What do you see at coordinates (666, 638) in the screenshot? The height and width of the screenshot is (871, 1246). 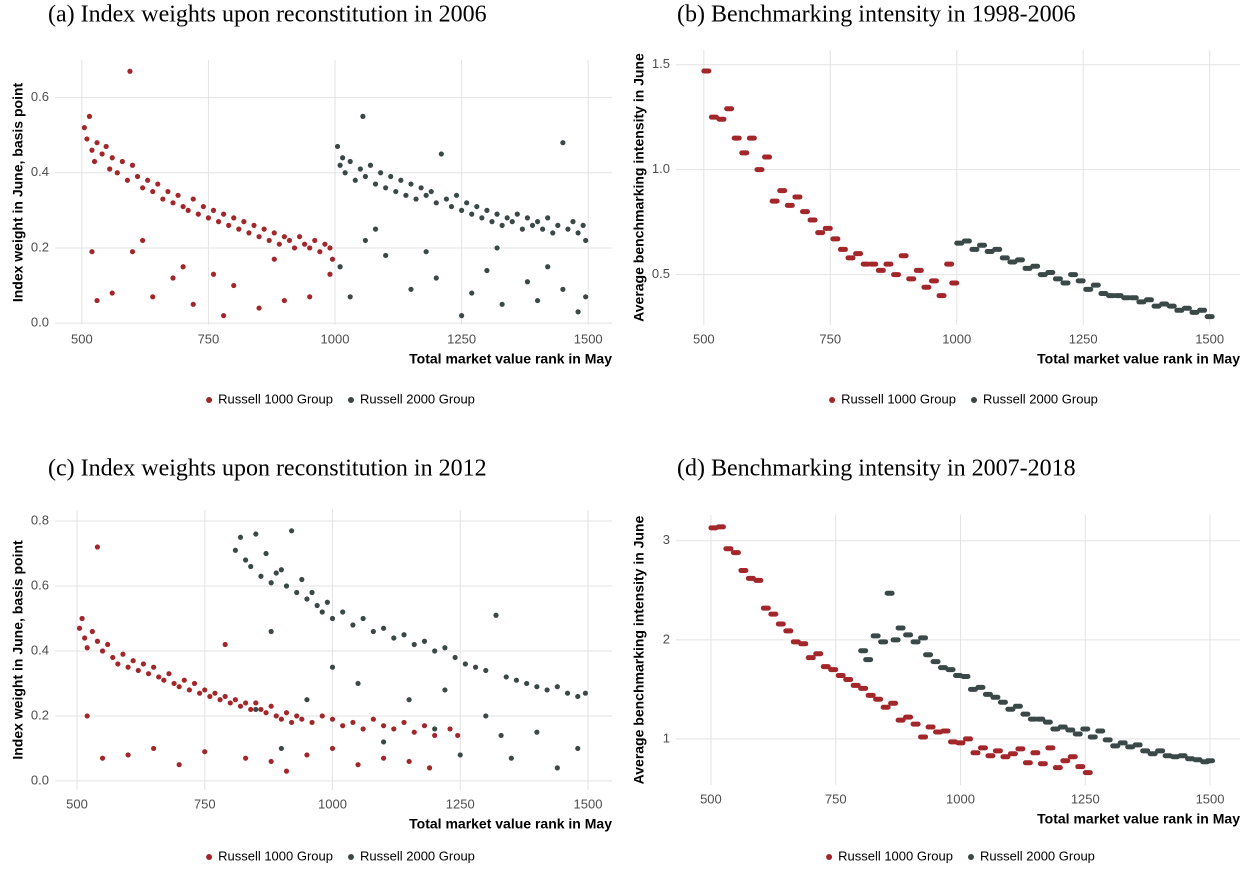 I see `y-tick-label: 2` at bounding box center [666, 638].